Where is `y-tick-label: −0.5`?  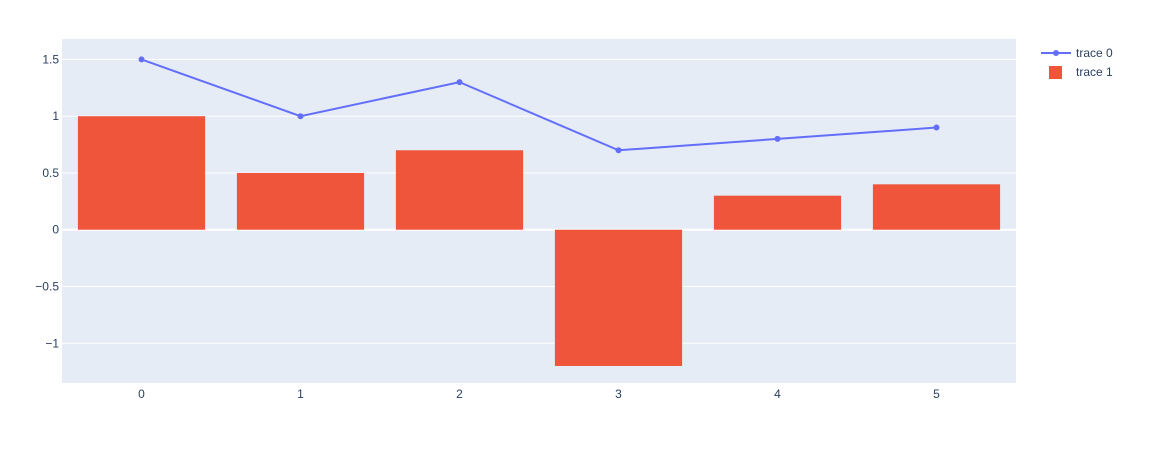 y-tick-label: −0.5 is located at coordinates (47, 286).